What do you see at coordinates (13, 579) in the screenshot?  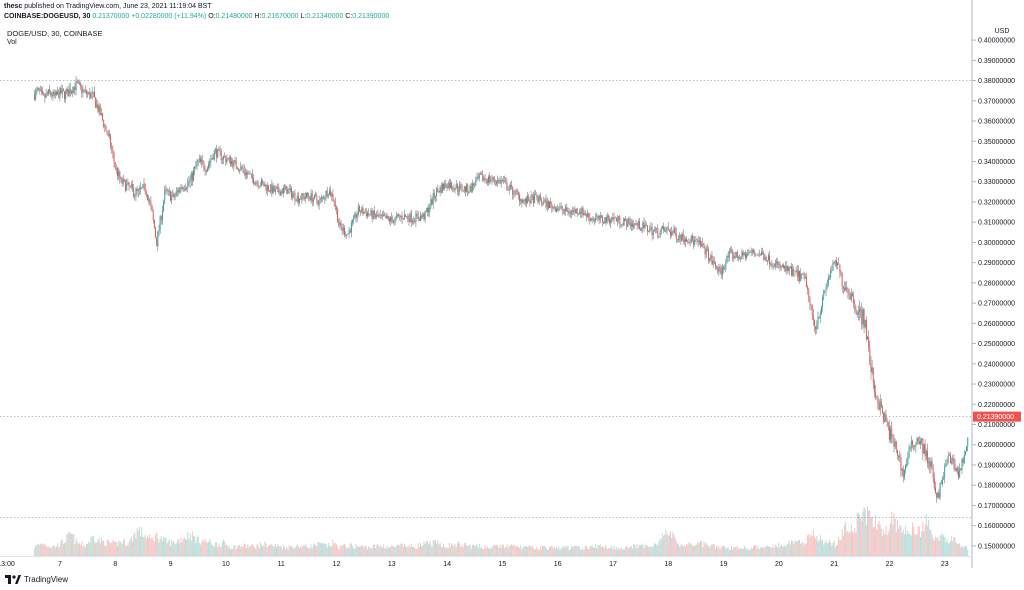 I see `tradingview-logo-icon` at bounding box center [13, 579].